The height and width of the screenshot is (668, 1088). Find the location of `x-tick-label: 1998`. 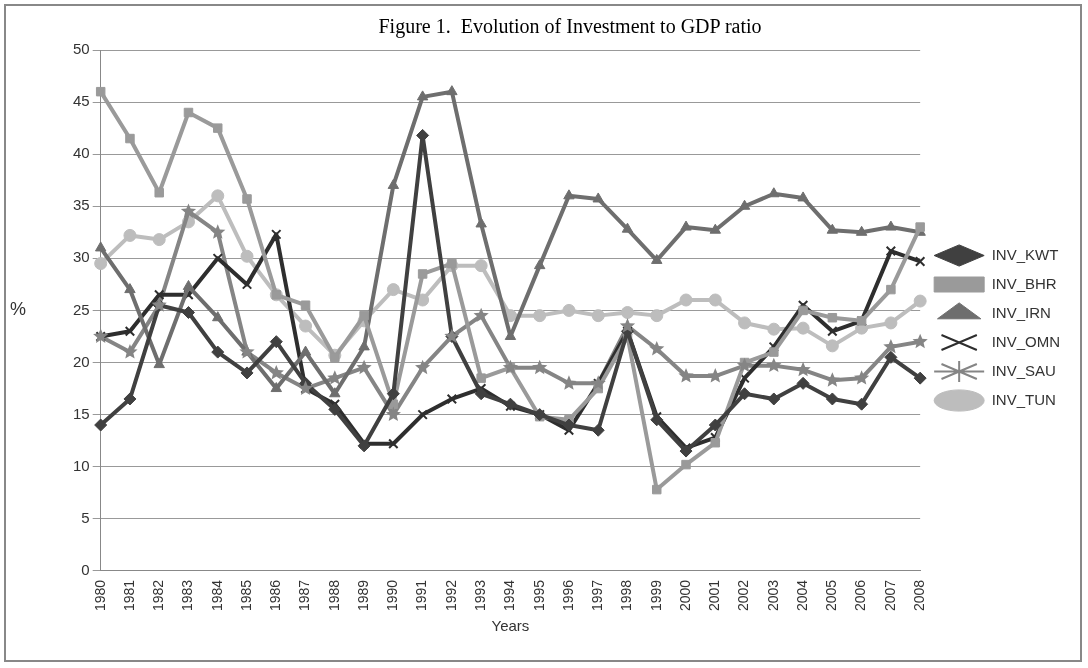

x-tick-label: 1998 is located at coordinates (626, 595).